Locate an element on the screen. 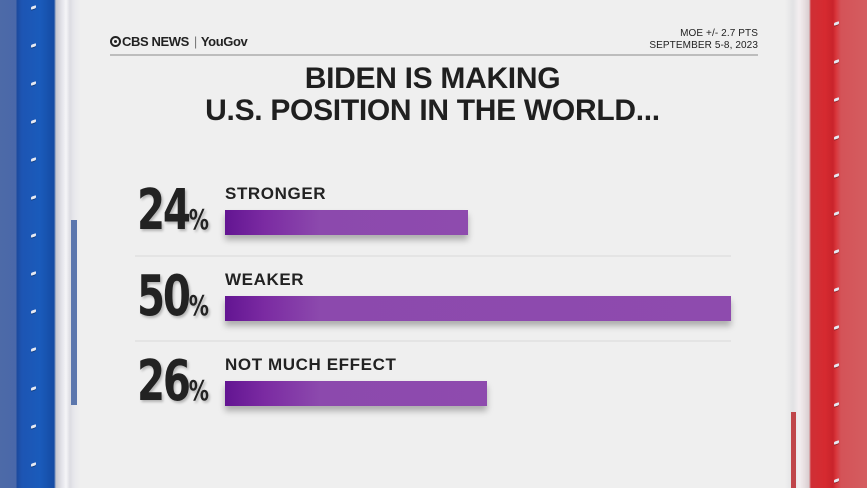 This screenshot has width=867, height=488. result-row-not-much-effect: 26% NOT MUCH EFFECT is located at coordinates (435, 388).